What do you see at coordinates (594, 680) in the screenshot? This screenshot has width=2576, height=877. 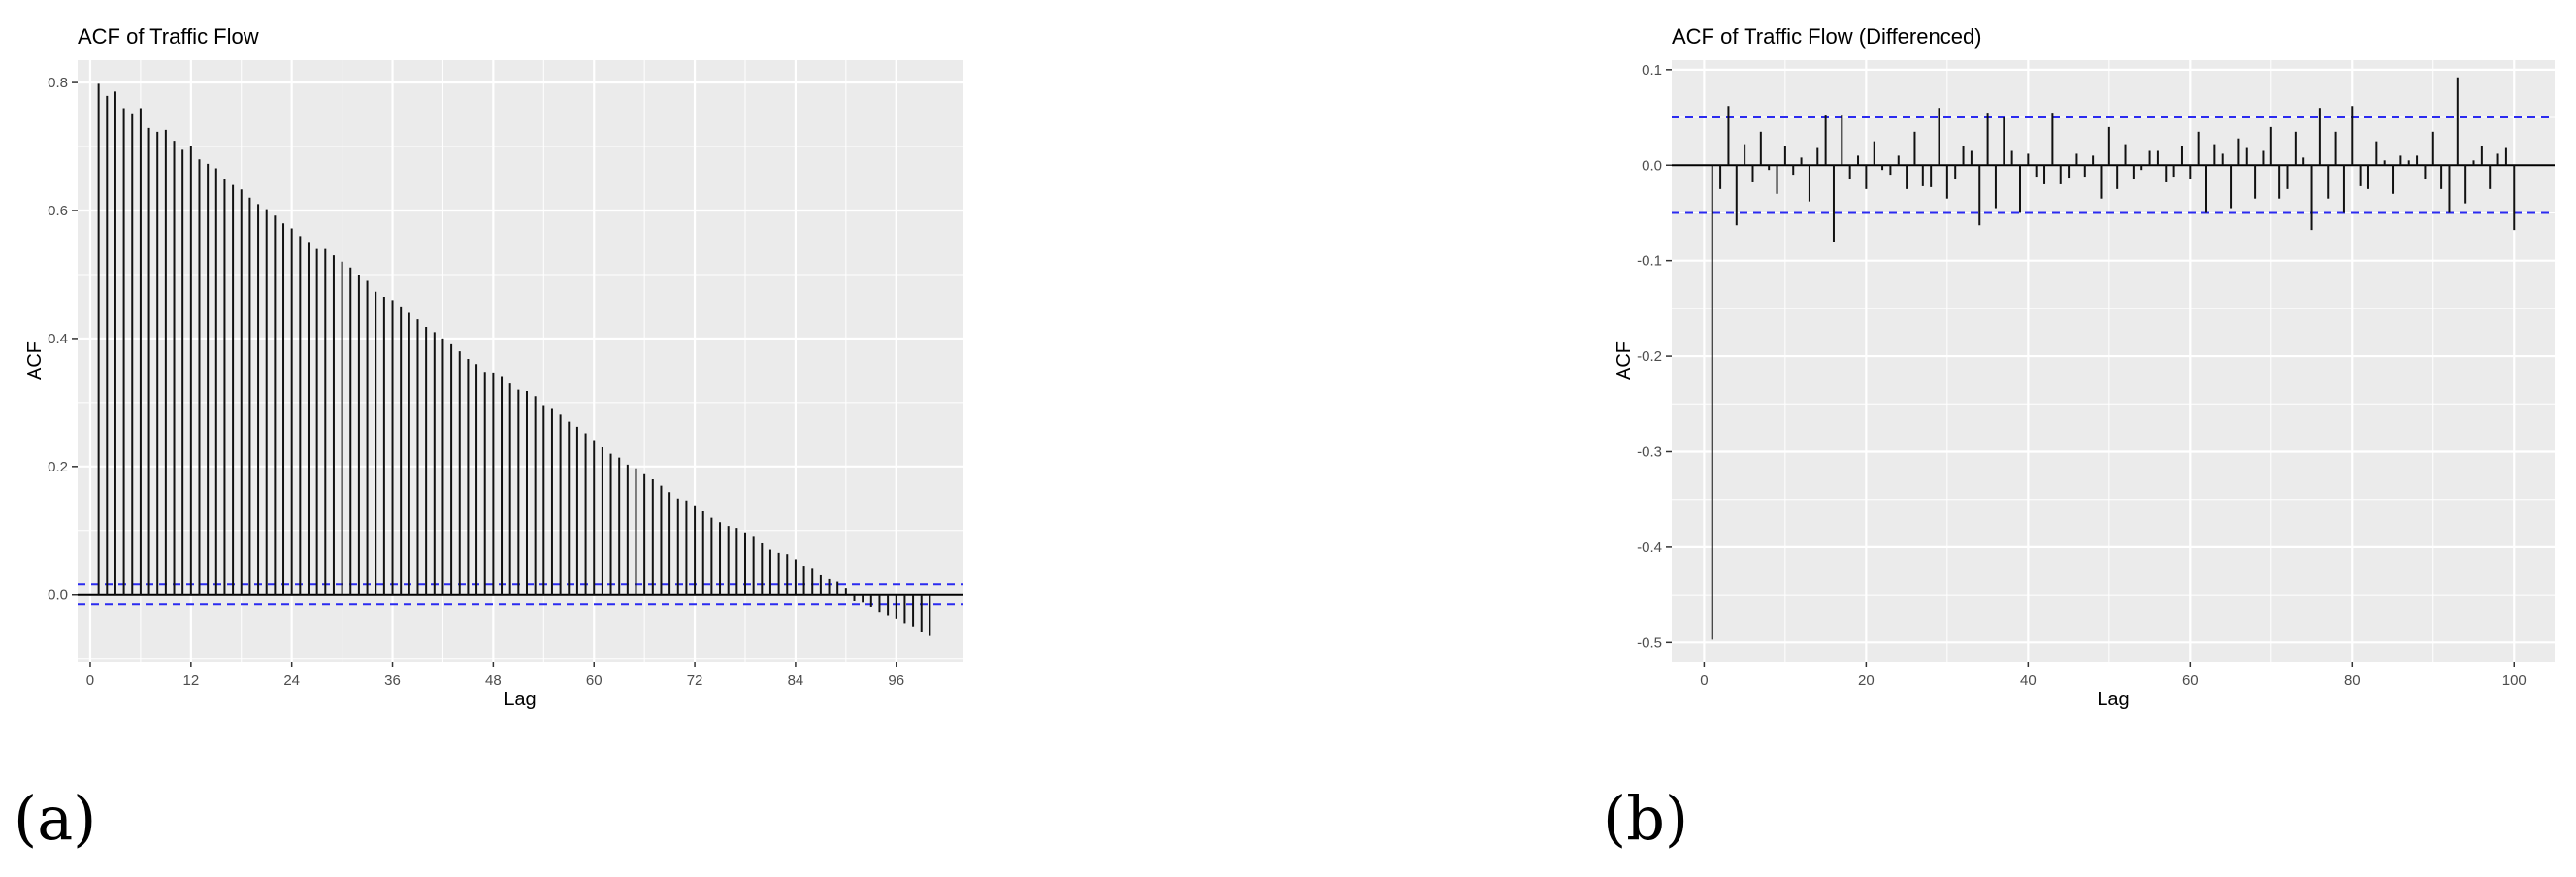 I see `chart-a-x-tick-label: 60` at bounding box center [594, 680].